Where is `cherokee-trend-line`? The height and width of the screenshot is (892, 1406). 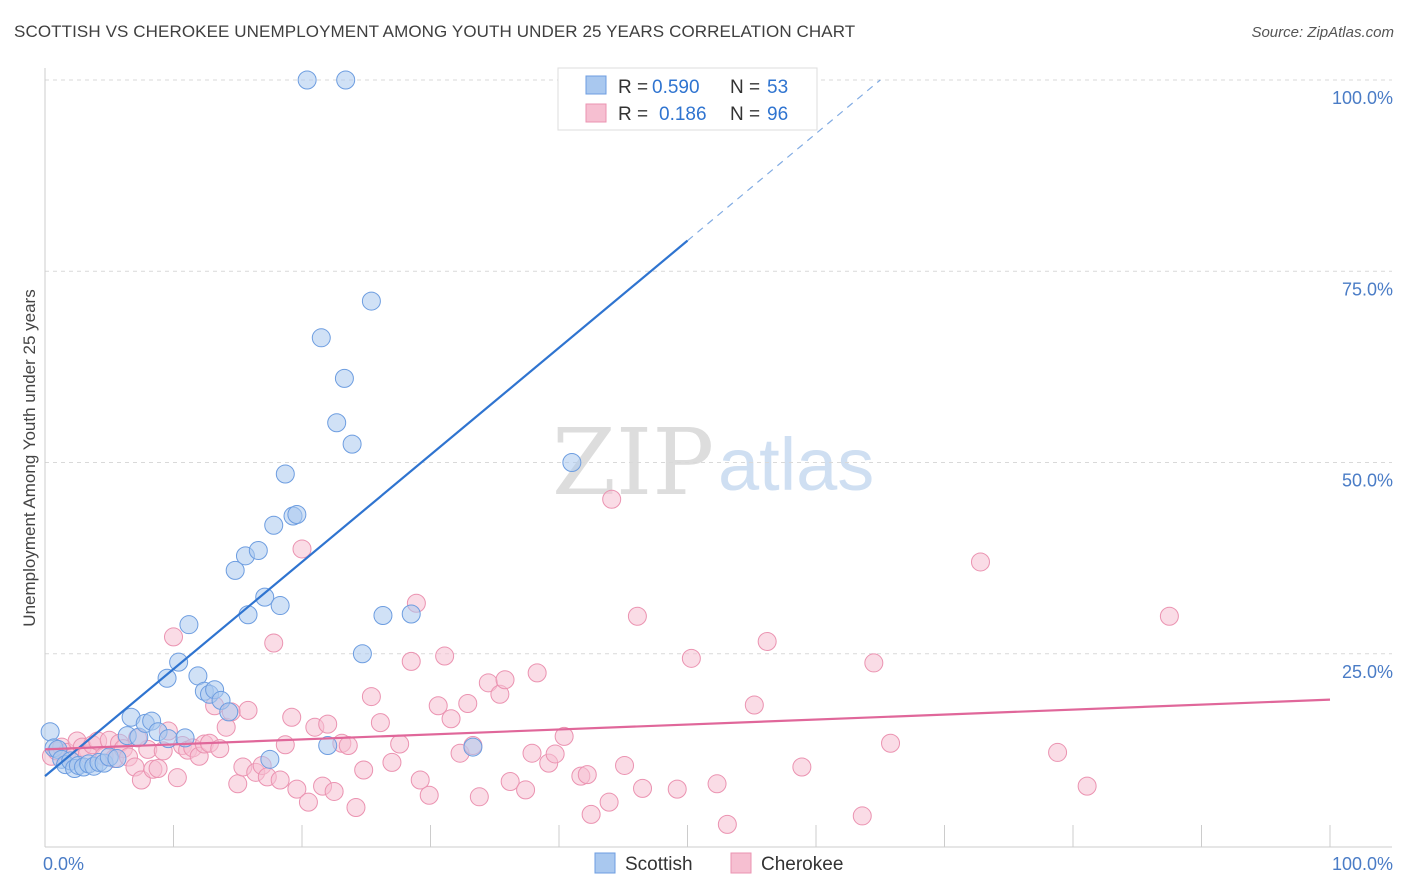 cherokee-trend-line is located at coordinates (687, 724).